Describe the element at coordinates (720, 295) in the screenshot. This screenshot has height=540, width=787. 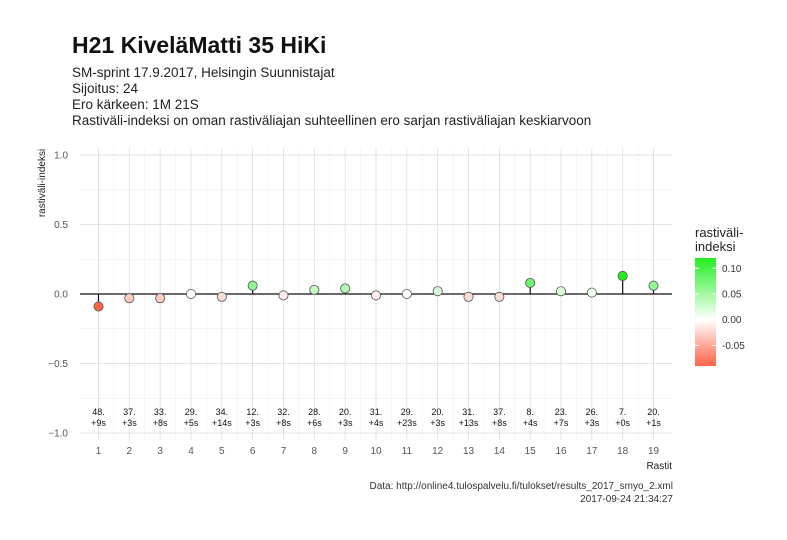
I see `color-legend: rastiväli- indeksi 0.10 0.05 0.00 -0.05` at that location.